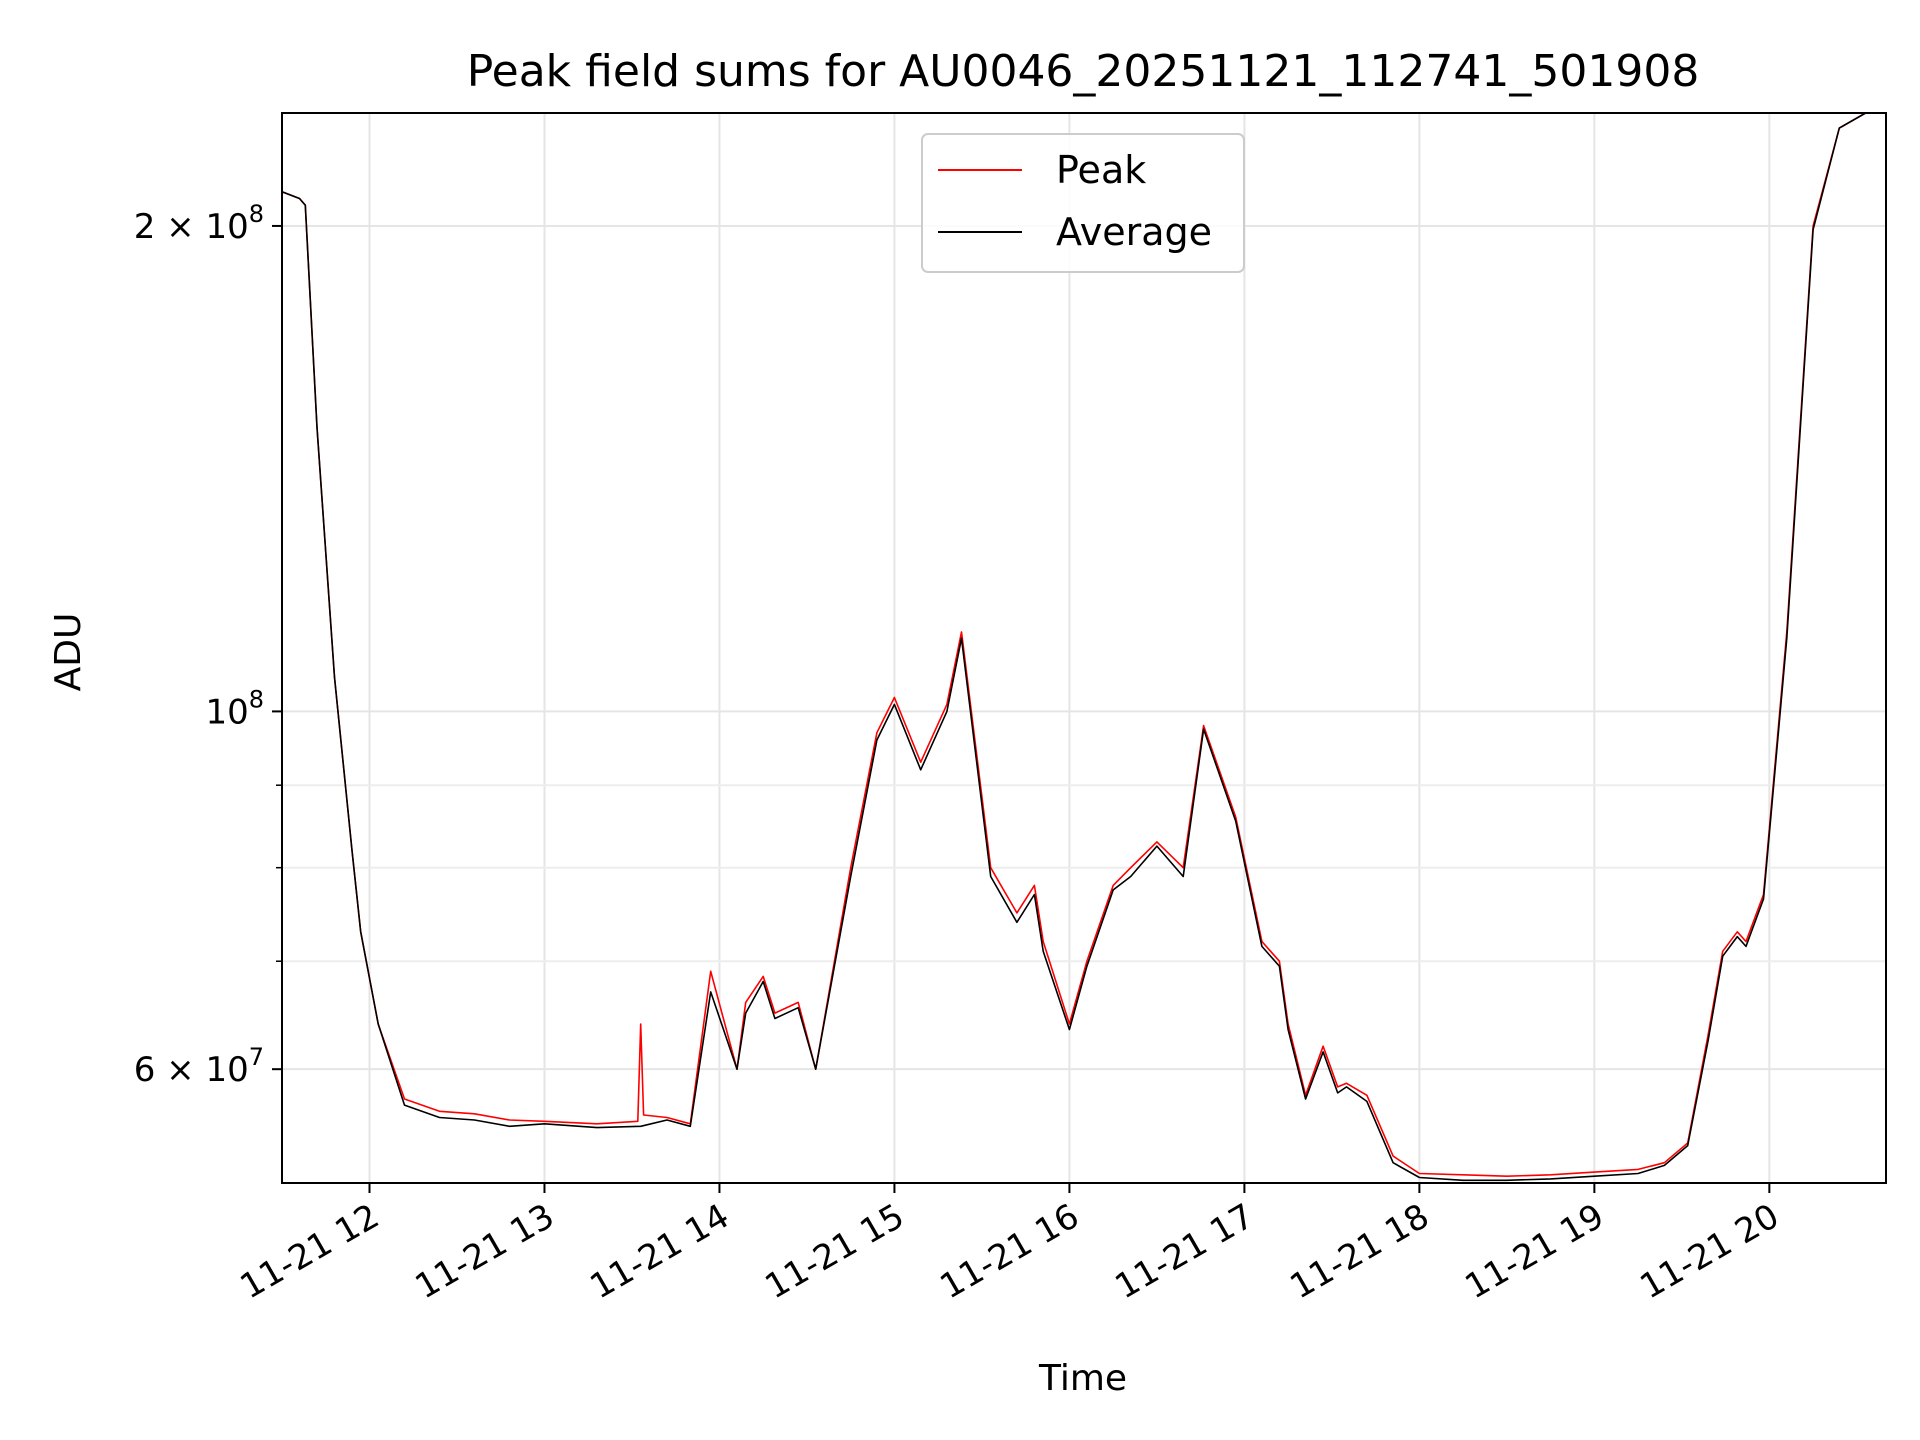  I want to click on y-tick-label-base: 6 × 10, so click(191, 1070).